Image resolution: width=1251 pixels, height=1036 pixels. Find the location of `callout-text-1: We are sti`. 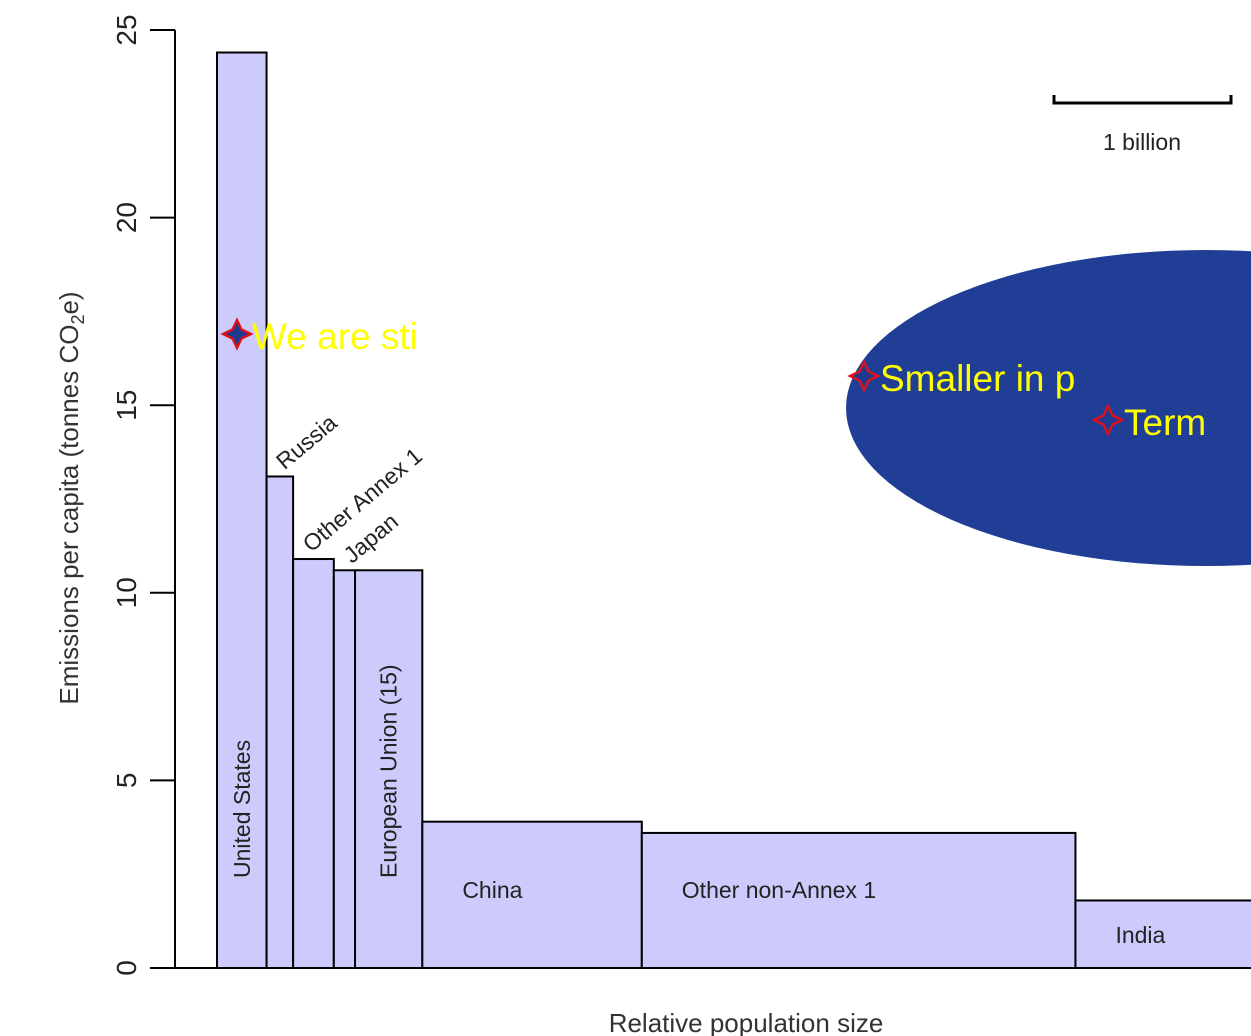

callout-text-1: We are sti is located at coordinates (335, 336).